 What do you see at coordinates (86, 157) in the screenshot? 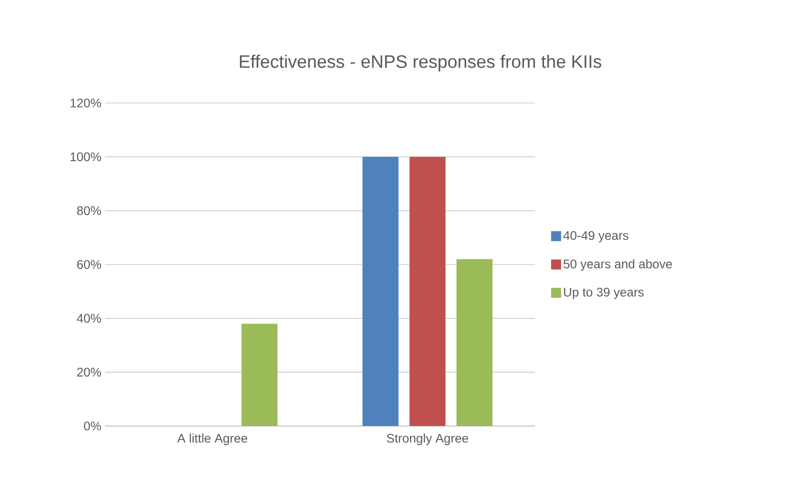
I see `y-tick-label: 100%` at bounding box center [86, 157].